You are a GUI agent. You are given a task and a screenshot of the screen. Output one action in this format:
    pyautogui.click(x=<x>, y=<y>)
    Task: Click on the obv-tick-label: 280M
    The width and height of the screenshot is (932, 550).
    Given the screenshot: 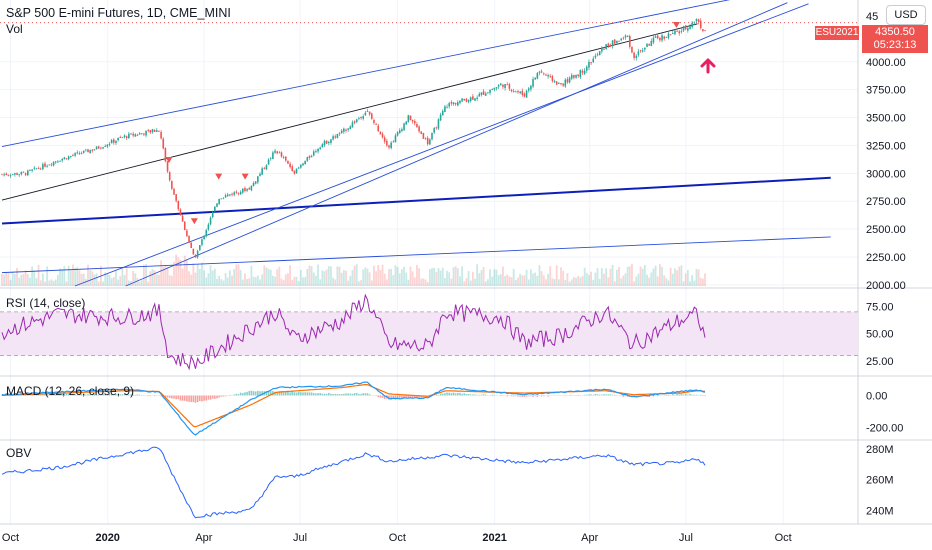 What is the action you would take?
    pyautogui.click(x=880, y=450)
    